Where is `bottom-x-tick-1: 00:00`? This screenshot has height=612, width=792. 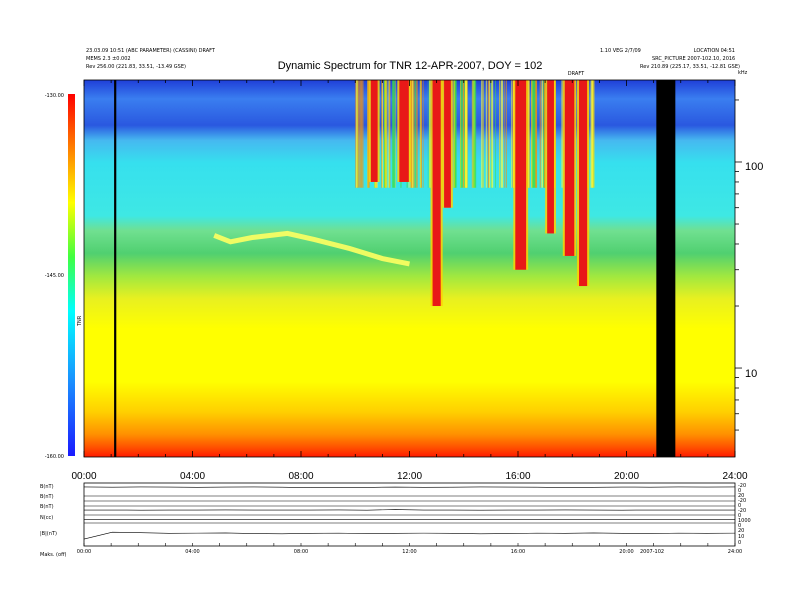 bottom-x-tick-1: 00:00 is located at coordinates (84, 552).